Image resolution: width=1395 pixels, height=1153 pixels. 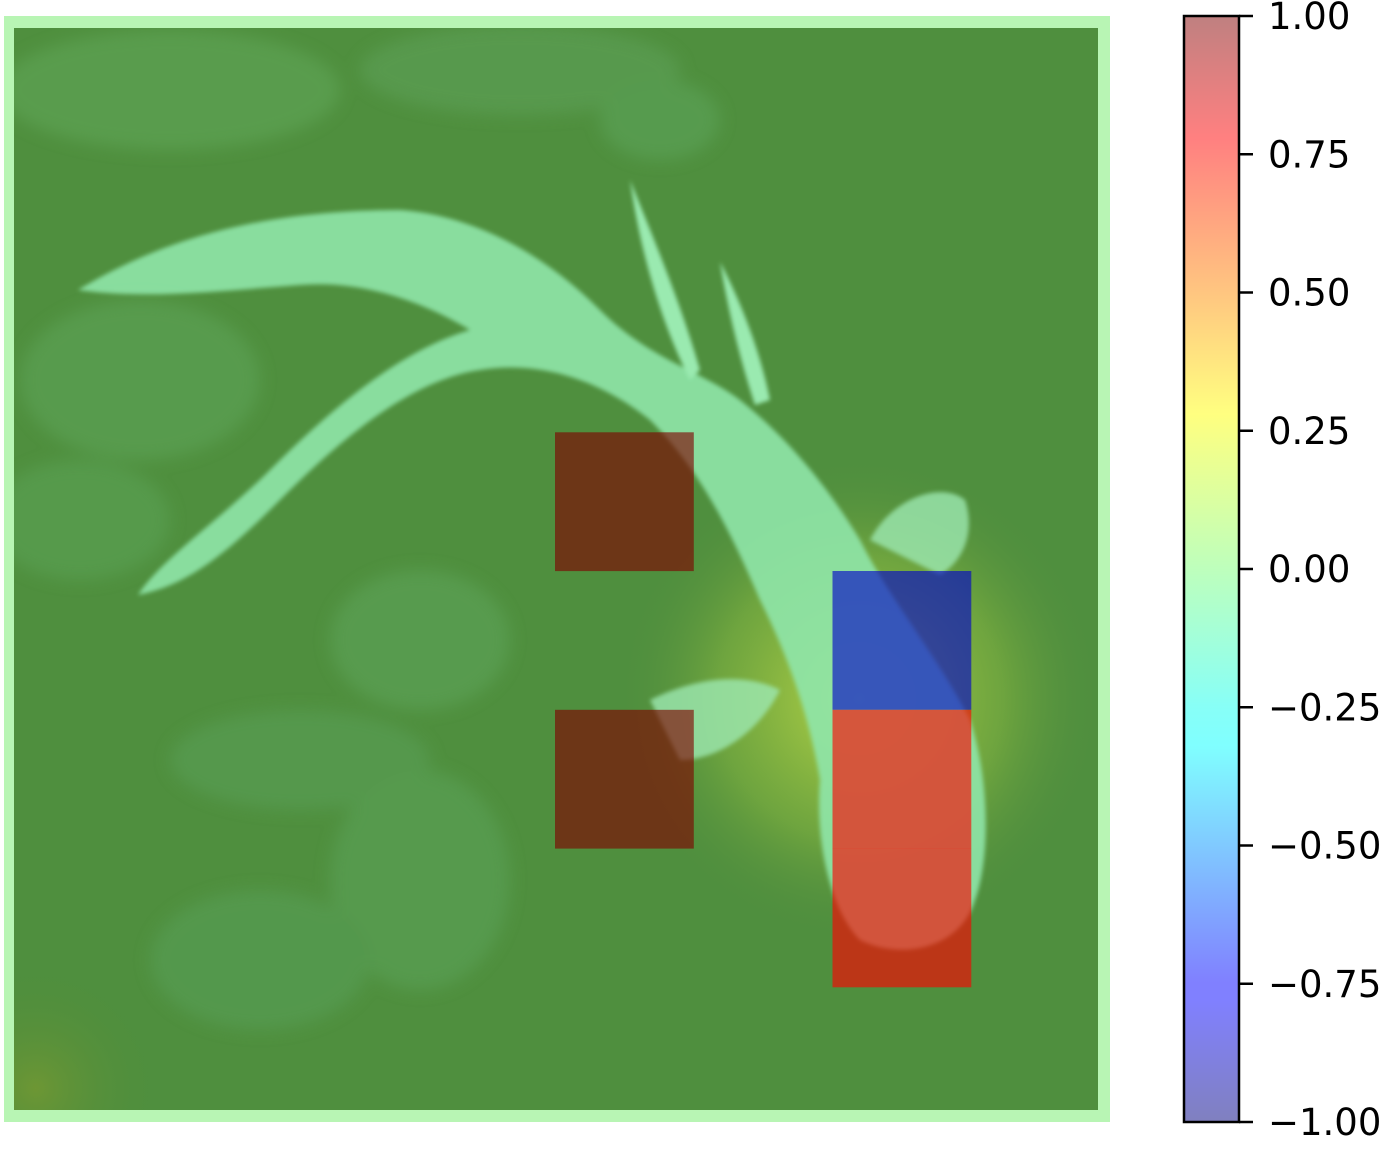 I want to click on colorbar-tick-label: −1.00, so click(x=1324, y=1122).